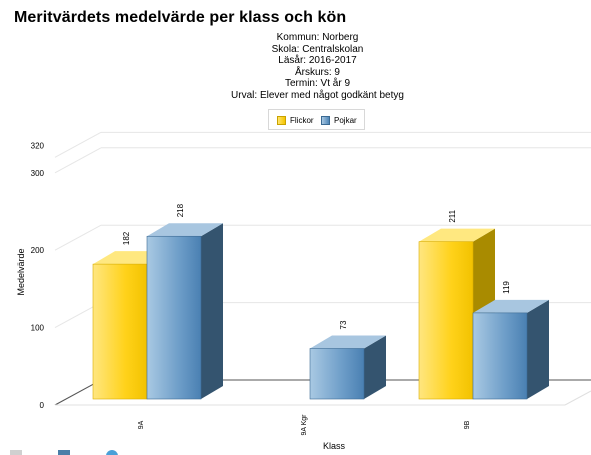  Describe the element at coordinates (112, 452) in the screenshot. I see `globe-icon` at that location.